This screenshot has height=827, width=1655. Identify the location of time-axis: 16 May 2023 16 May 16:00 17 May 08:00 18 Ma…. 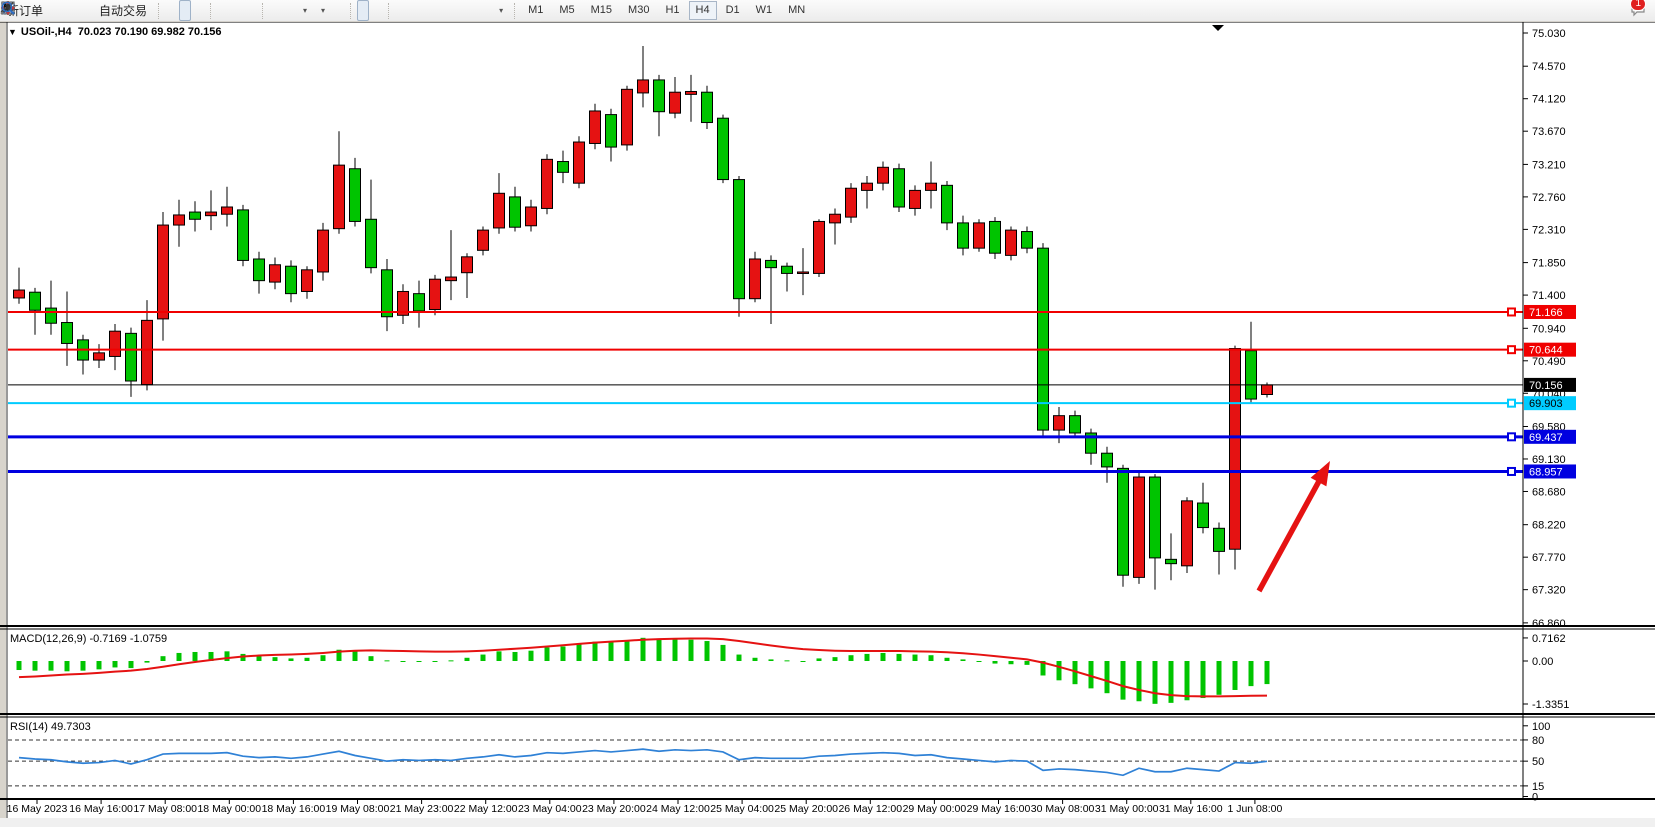
(827, 813).